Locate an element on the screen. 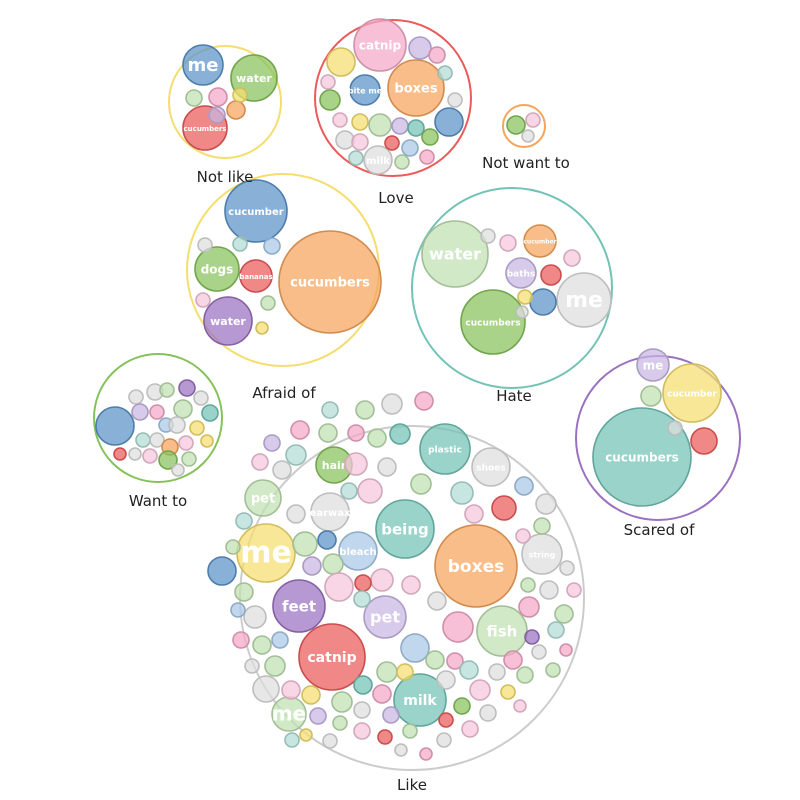 The width and height of the screenshot is (800, 800). bubble-like: shoes is located at coordinates (491, 467).